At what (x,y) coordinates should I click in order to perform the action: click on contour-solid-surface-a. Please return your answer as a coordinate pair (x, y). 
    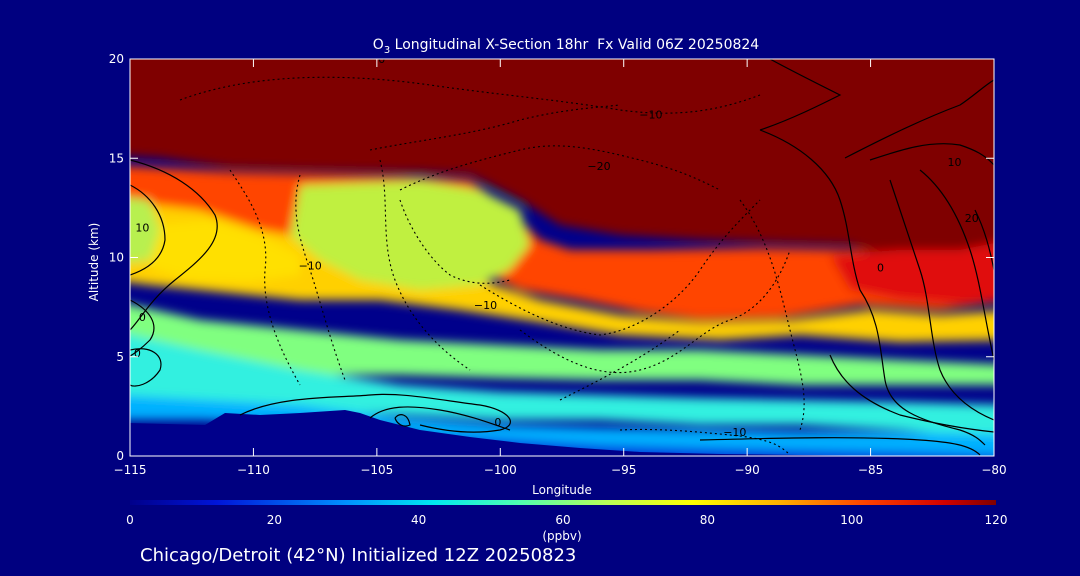
    Looking at the image, I should click on (375, 413).